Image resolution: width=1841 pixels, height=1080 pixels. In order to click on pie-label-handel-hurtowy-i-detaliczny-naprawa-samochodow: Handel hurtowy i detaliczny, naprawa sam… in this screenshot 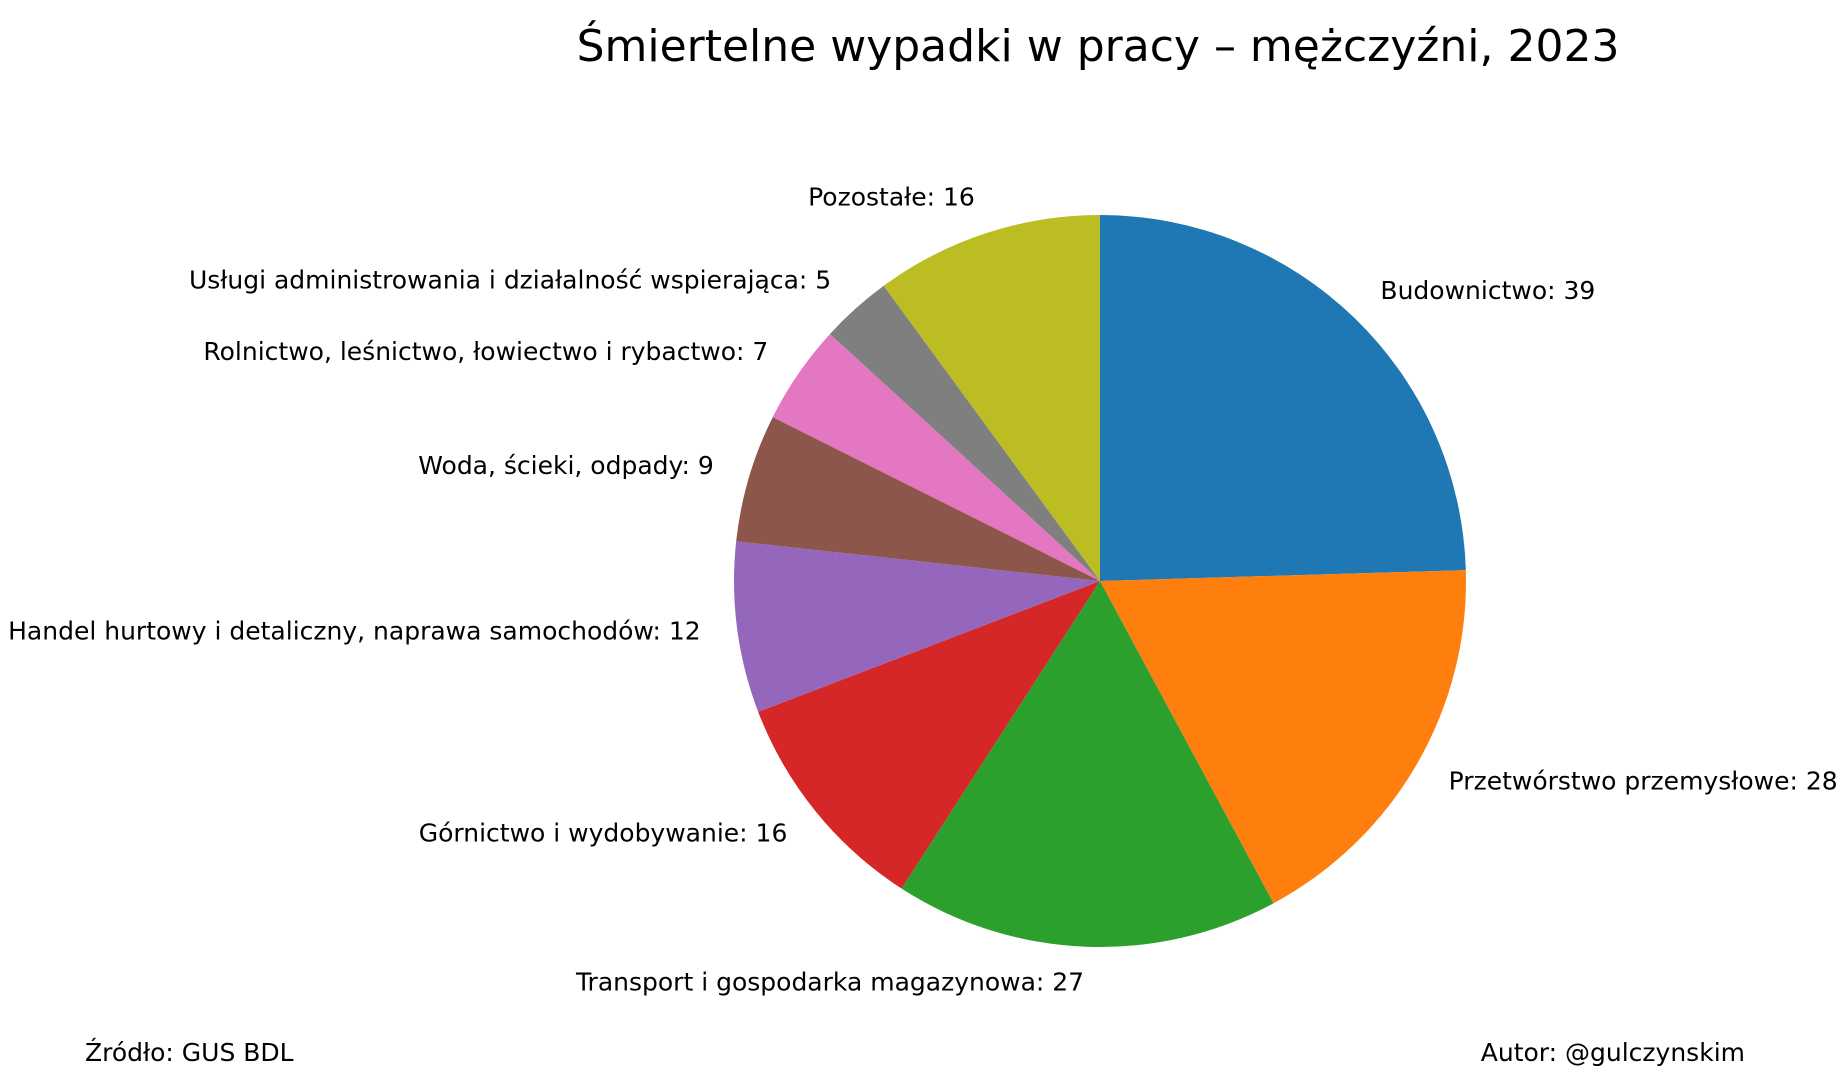, I will do `click(354, 631)`.